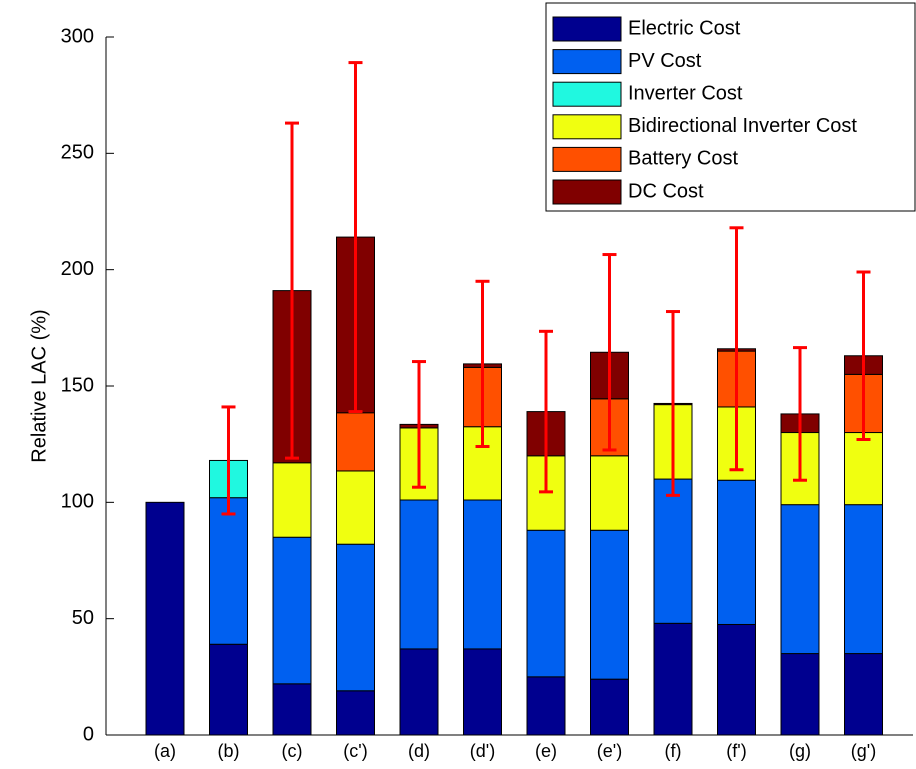  I want to click on x-tick-label: (f'), so click(736, 751).